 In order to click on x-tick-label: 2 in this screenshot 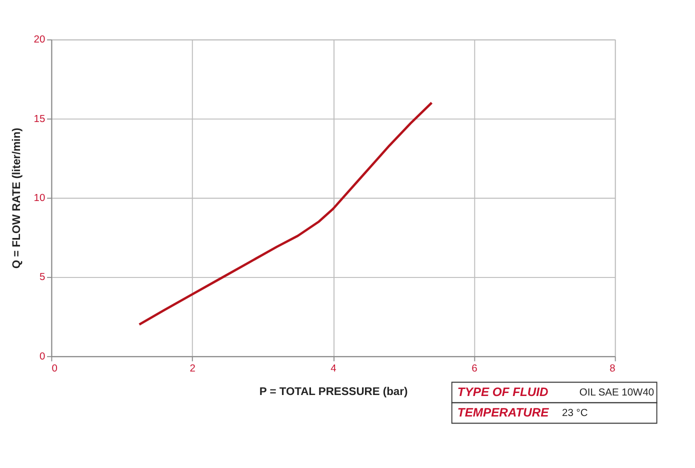, I will do `click(193, 369)`.